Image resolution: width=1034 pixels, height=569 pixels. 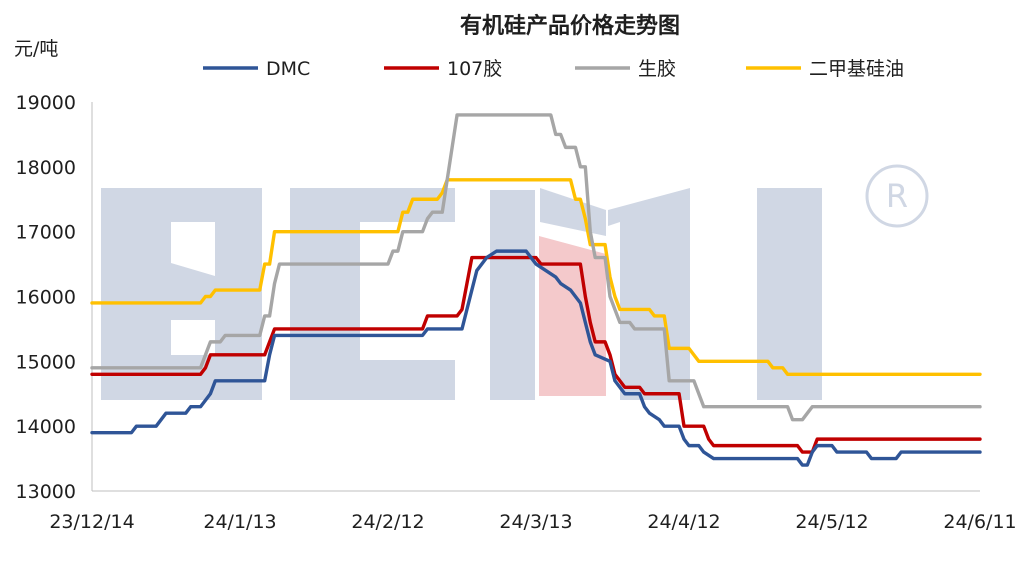 I want to click on legend-label: 生胶, so click(x=657, y=69).